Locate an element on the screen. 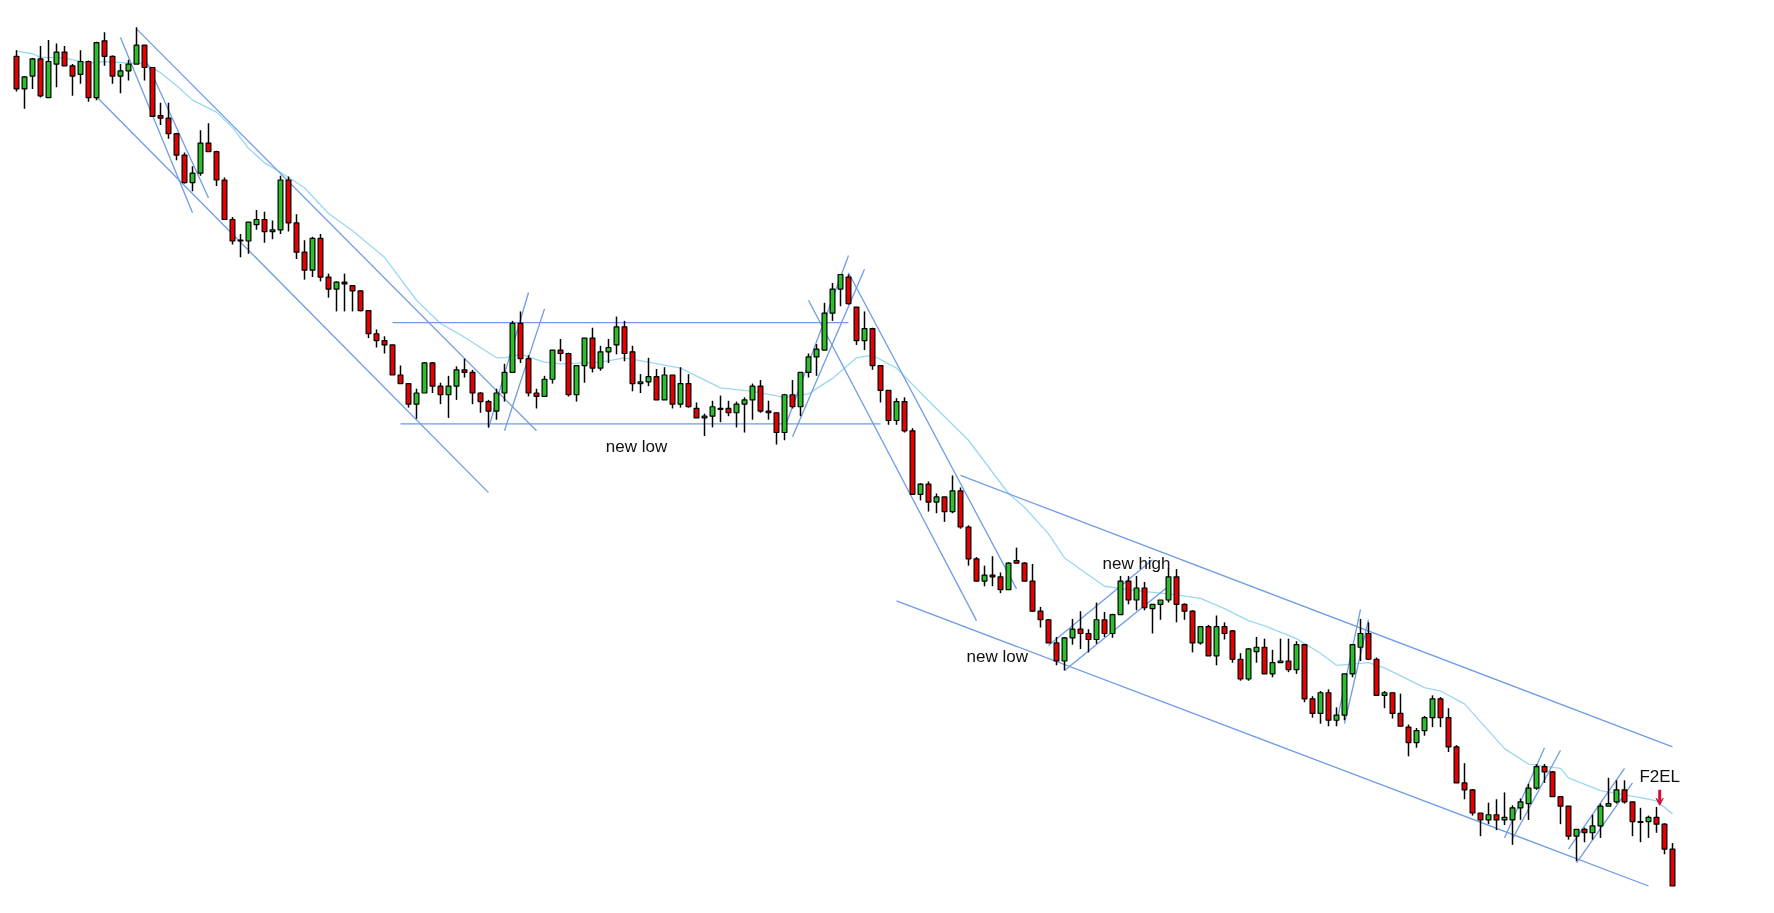 The width and height of the screenshot is (1774, 913). annotation: new high is located at coordinates (1136, 564).